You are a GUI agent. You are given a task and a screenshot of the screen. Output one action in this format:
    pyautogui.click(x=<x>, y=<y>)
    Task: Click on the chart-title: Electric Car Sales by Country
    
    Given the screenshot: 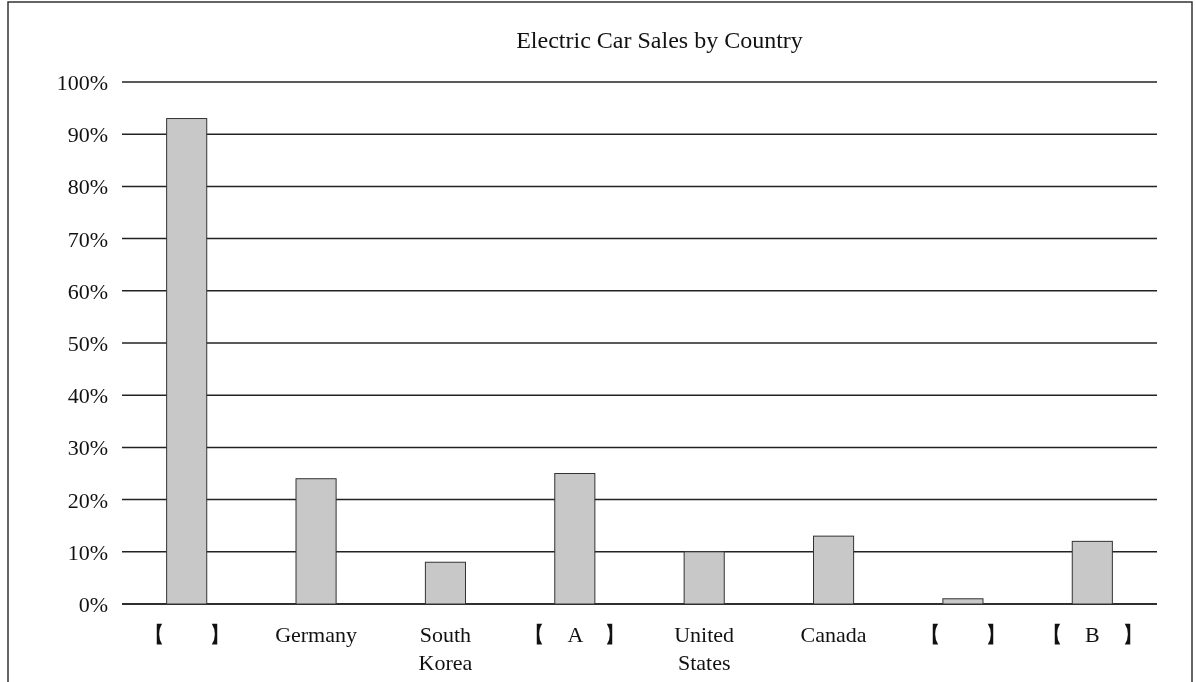 What is the action you would take?
    pyautogui.click(x=659, y=40)
    